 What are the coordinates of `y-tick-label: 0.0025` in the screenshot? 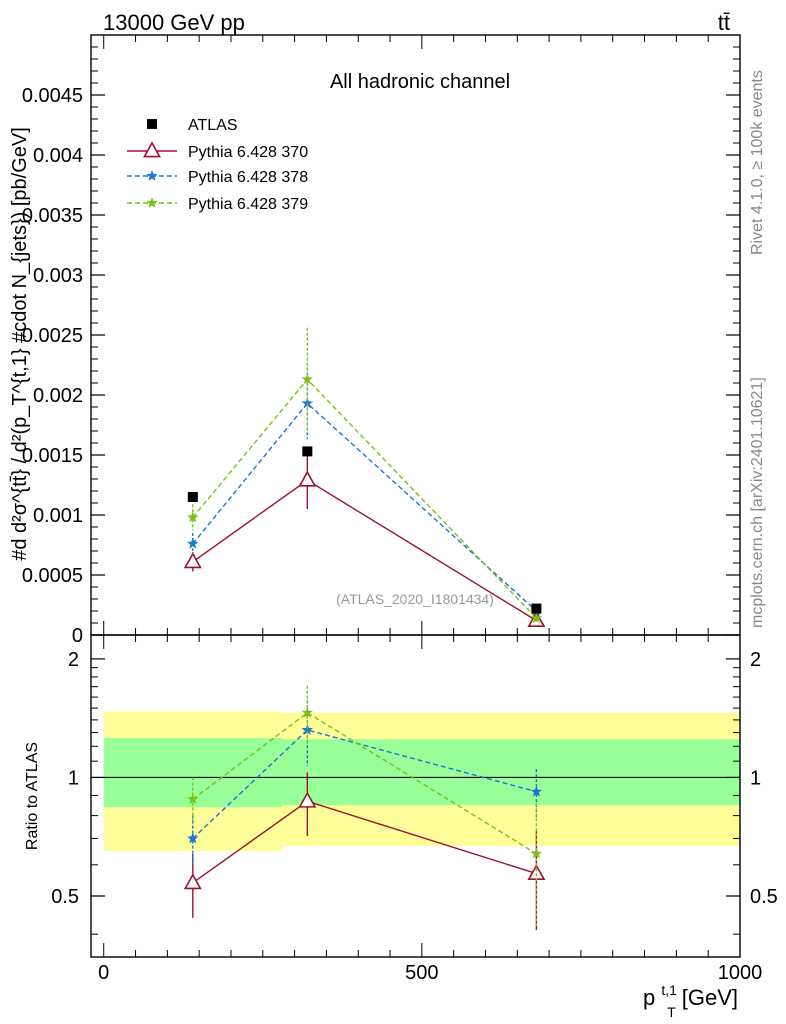 It's located at (52, 336).